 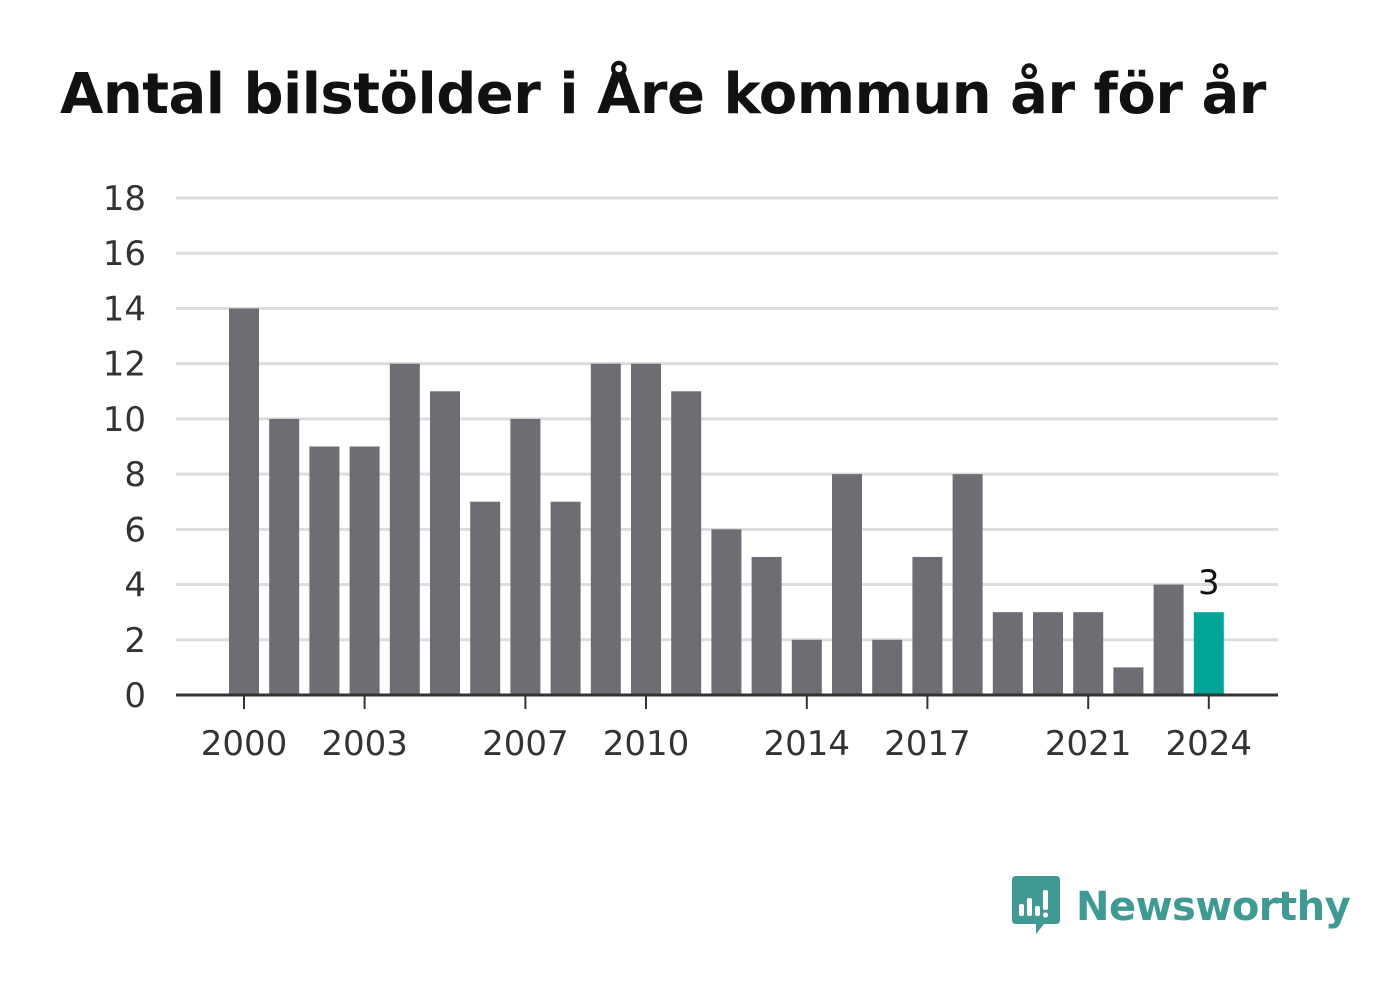 I want to click on y-axis-ticks: 0 2 4 6 8 10 12 14 16 18, so click(x=124, y=447).